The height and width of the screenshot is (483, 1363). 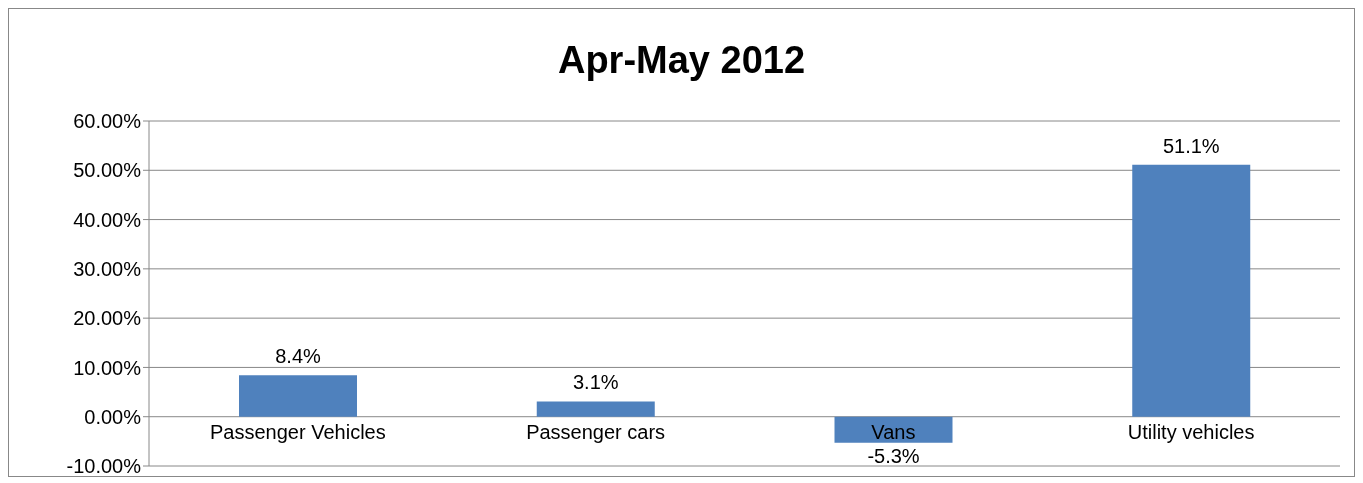 I want to click on data-label: -5.3%, so click(x=893, y=455).